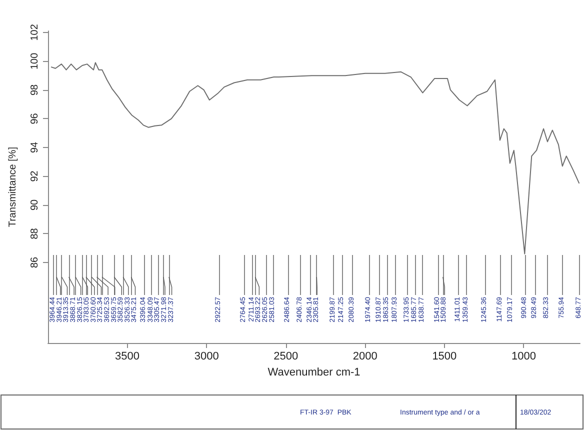 The width and height of the screenshot is (584, 430). I want to click on y-tick-label: 90, so click(35, 204).